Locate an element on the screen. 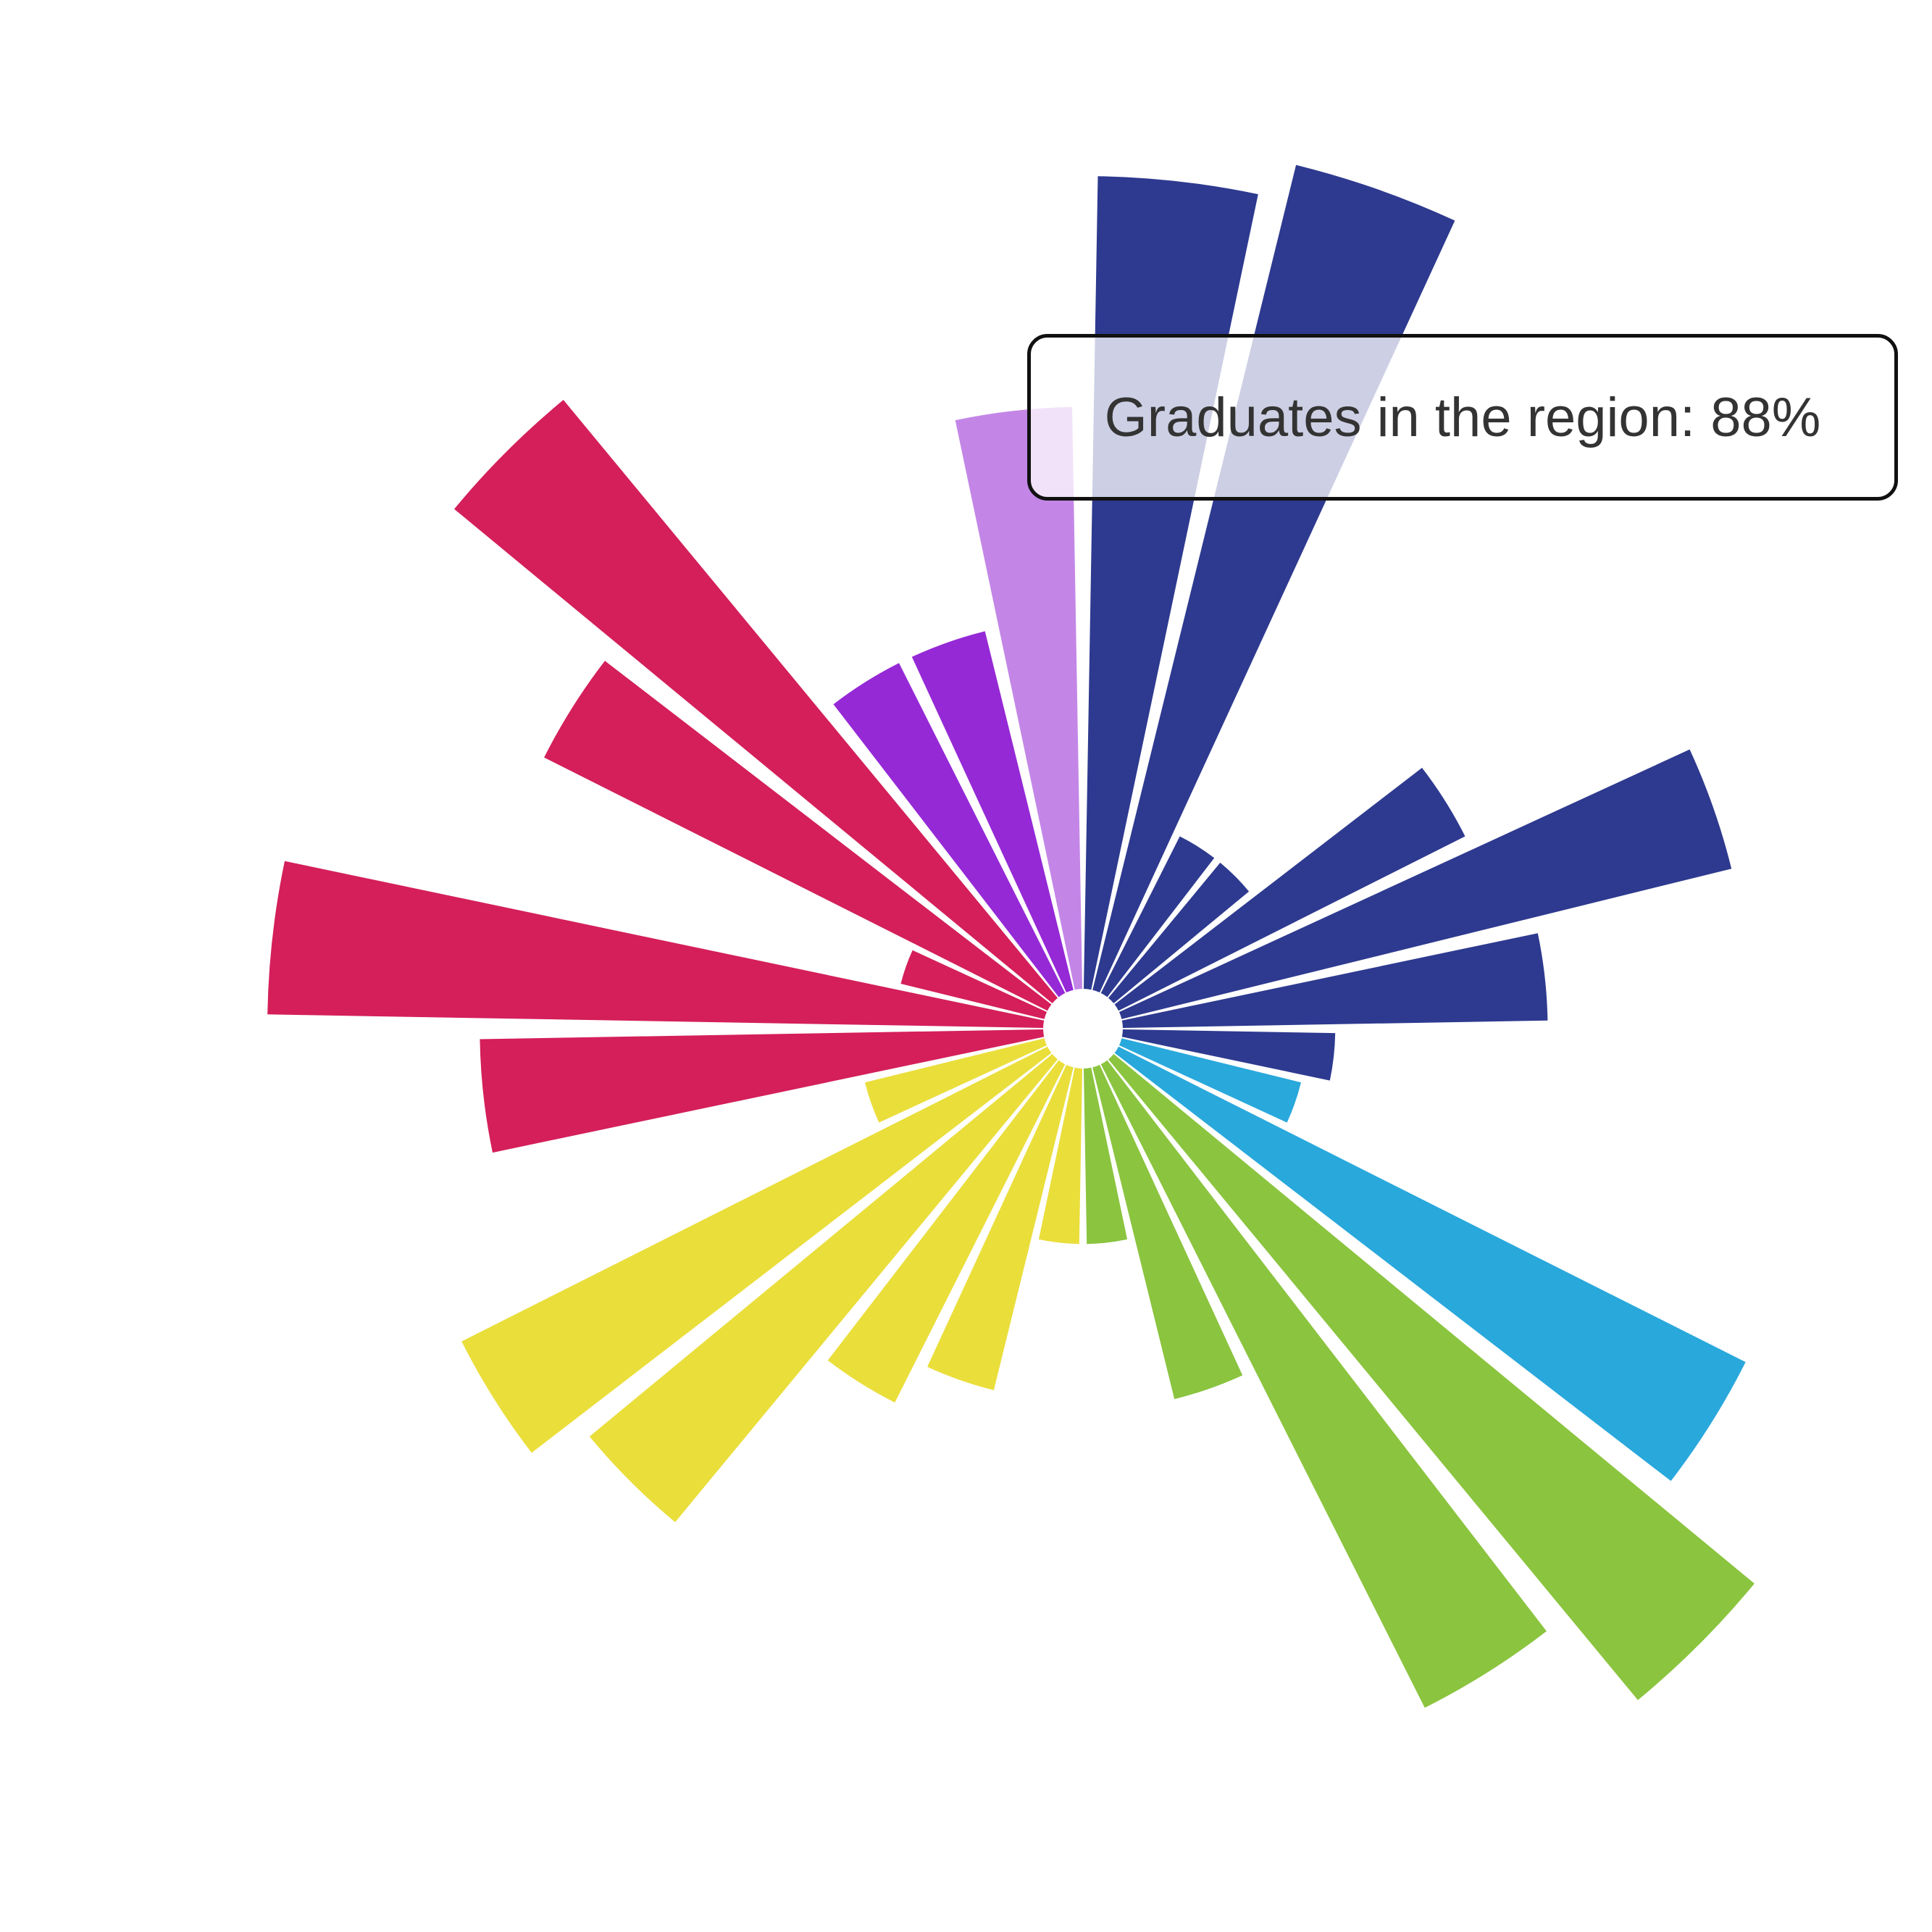 This screenshot has width=1932, height=1932. chart-tooltip: Graduates in the region: 88% is located at coordinates (1462, 417).